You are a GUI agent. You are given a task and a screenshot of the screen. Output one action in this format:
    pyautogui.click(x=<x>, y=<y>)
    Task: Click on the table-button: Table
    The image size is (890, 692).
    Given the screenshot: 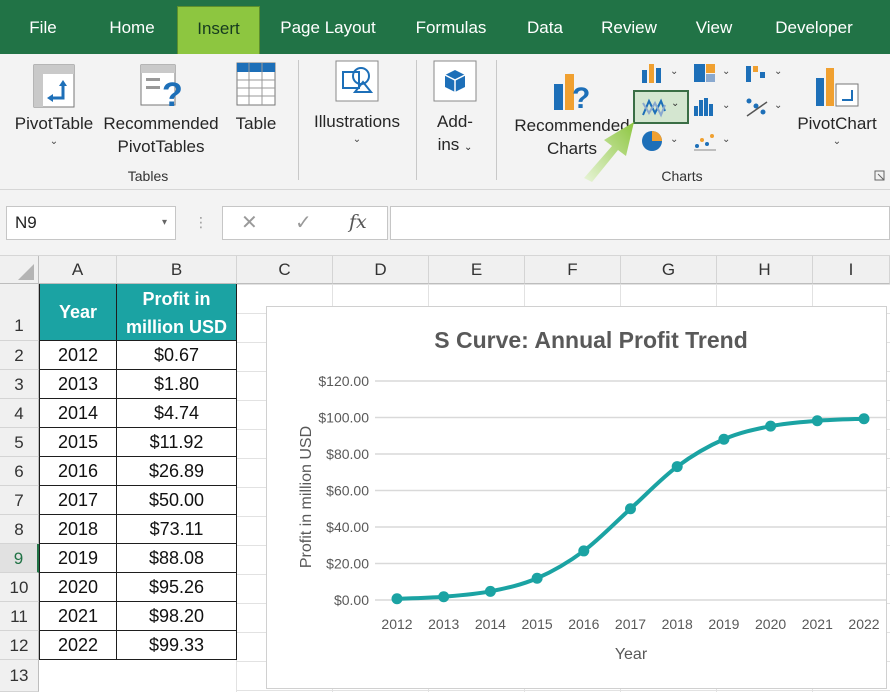 What is the action you would take?
    pyautogui.click(x=256, y=123)
    